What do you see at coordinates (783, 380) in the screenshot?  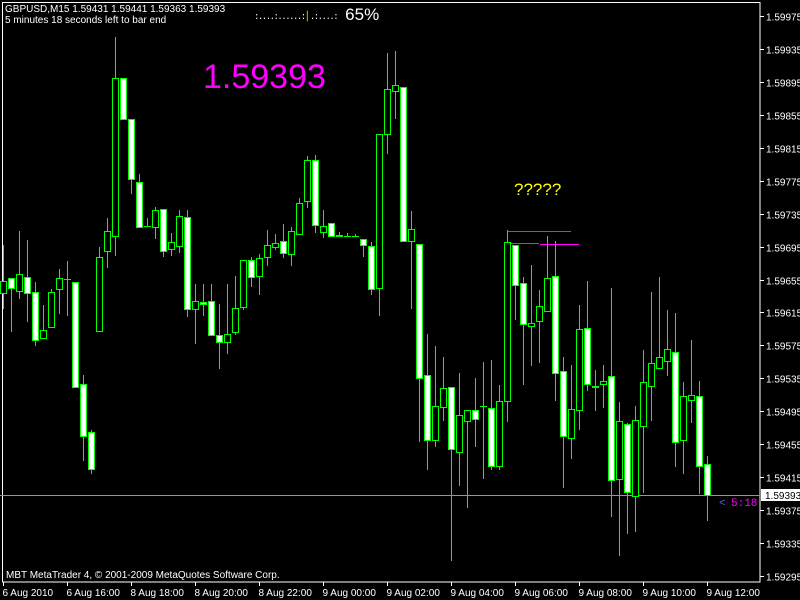 I see `price-tick-label: 1.59535` at bounding box center [783, 380].